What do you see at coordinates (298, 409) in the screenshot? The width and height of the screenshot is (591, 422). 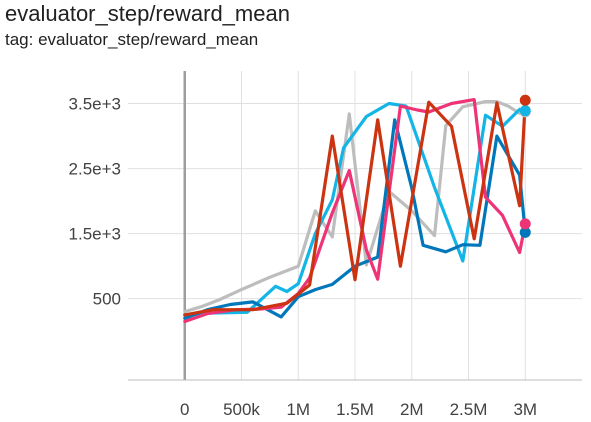 I see `x-tick-label: 1M` at bounding box center [298, 409].